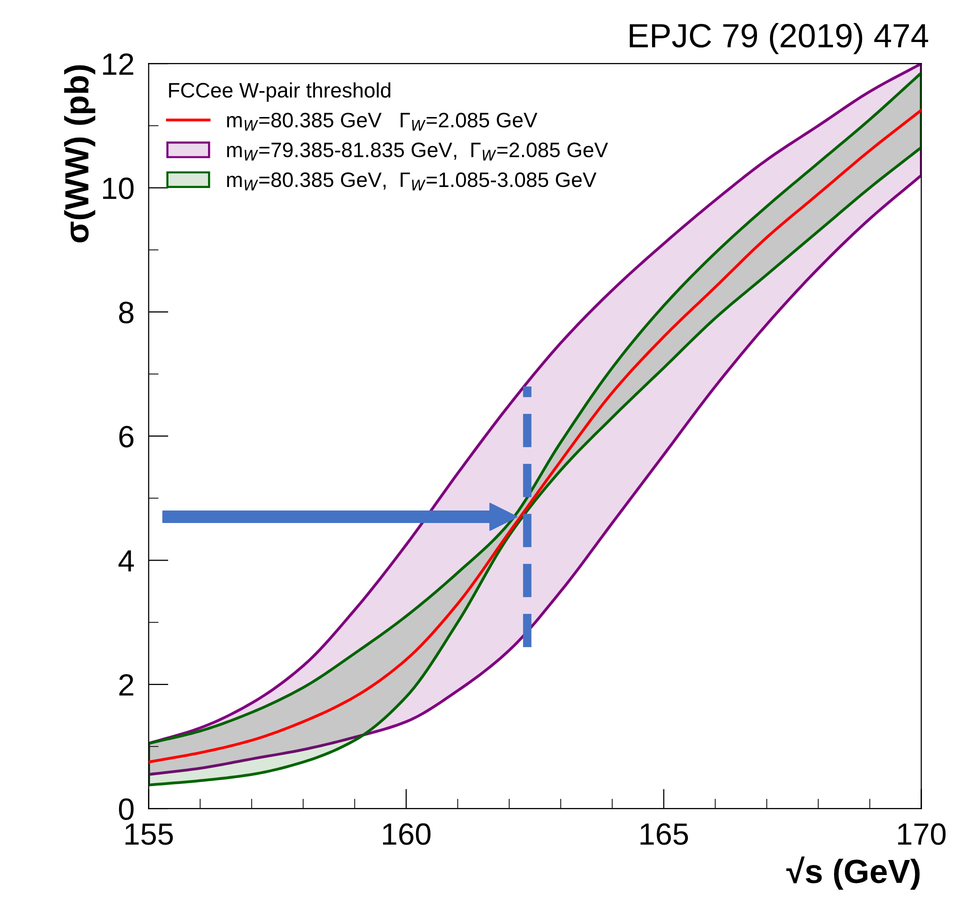 The image size is (978, 922). I want to click on x-tick-label: 160, so click(406, 834).